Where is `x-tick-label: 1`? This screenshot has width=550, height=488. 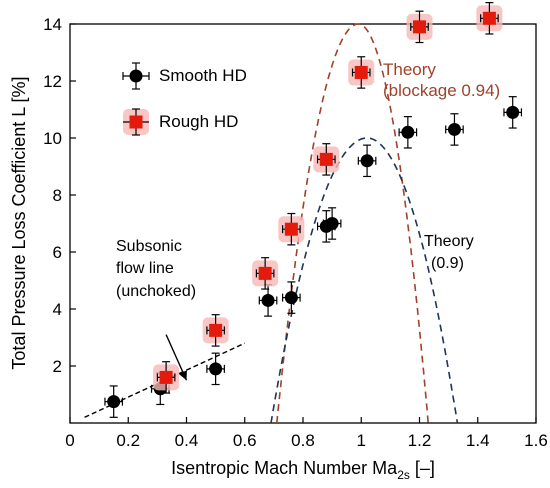 x-tick-label: 1 is located at coordinates (361, 440).